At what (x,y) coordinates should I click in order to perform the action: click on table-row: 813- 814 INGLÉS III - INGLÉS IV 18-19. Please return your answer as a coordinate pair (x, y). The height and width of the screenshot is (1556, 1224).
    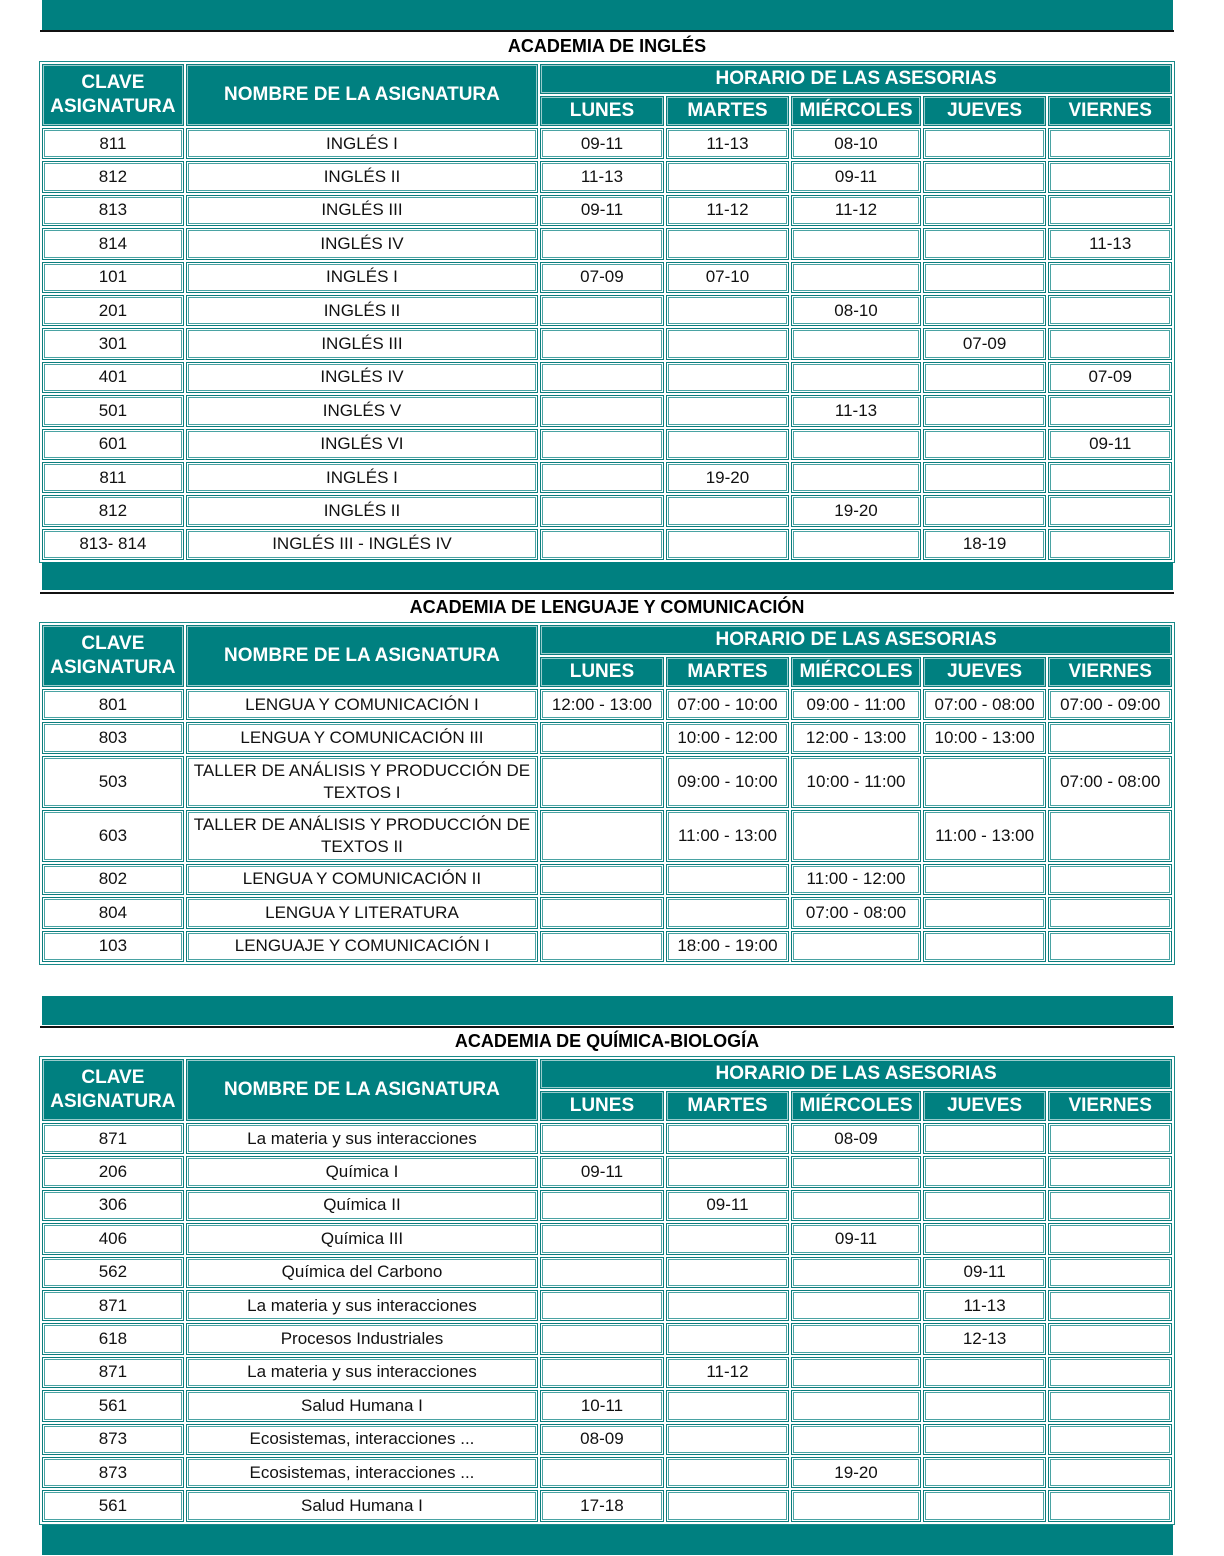
    Looking at the image, I should click on (607, 544).